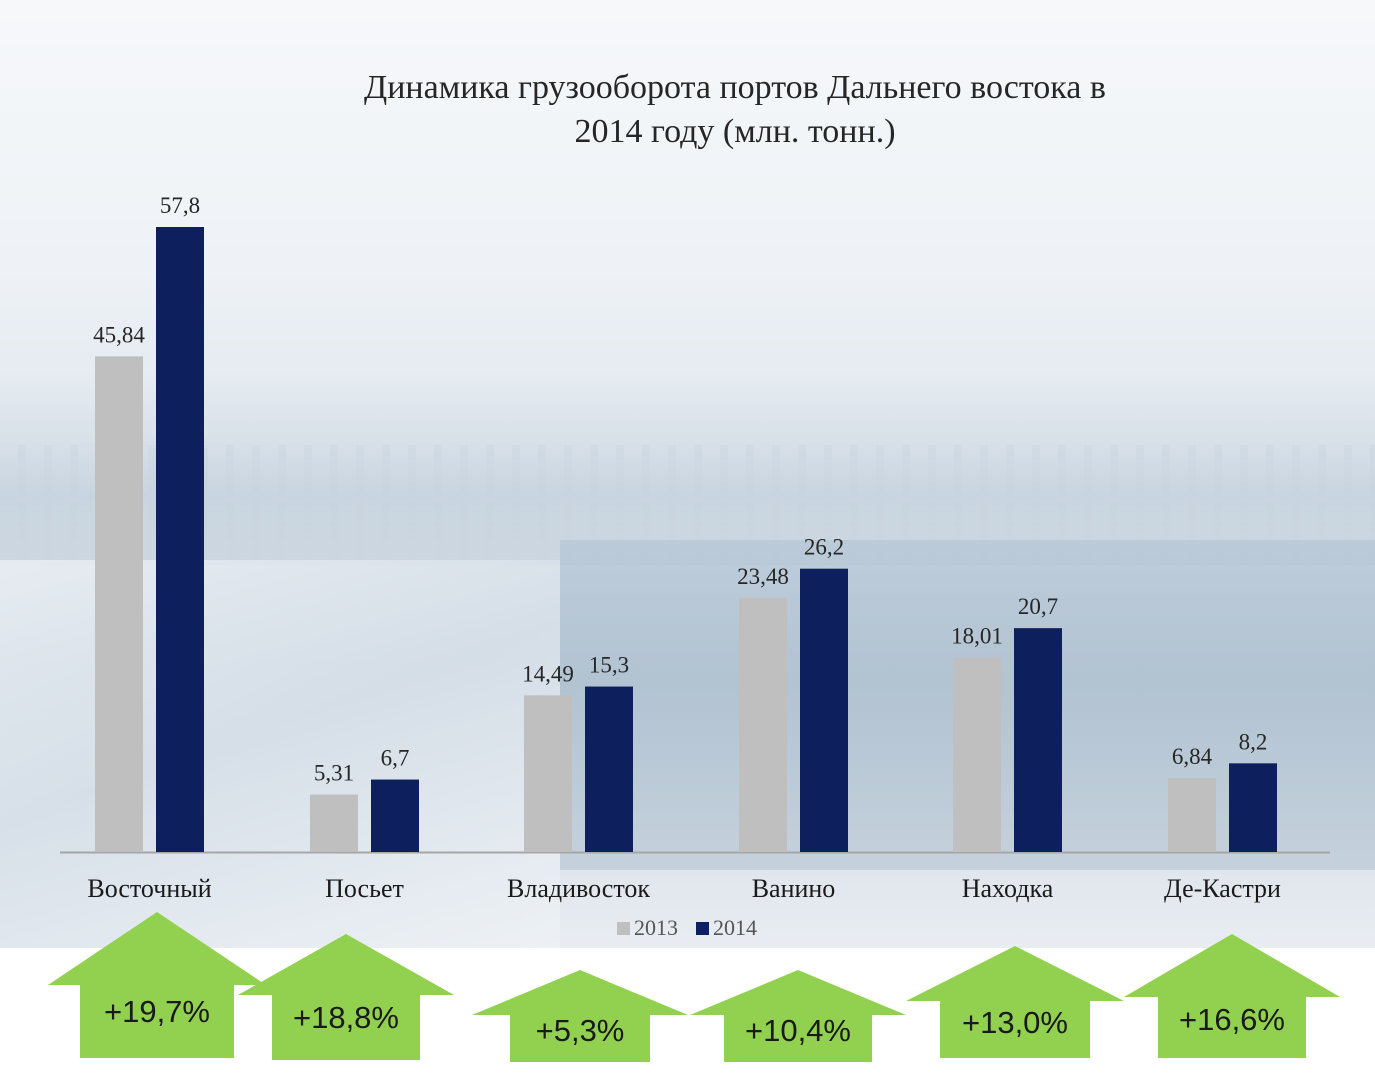 The width and height of the screenshot is (1375, 1076). Describe the element at coordinates (763, 576) in the screenshot. I see `data-label-2013-vanino: 23,48` at that location.